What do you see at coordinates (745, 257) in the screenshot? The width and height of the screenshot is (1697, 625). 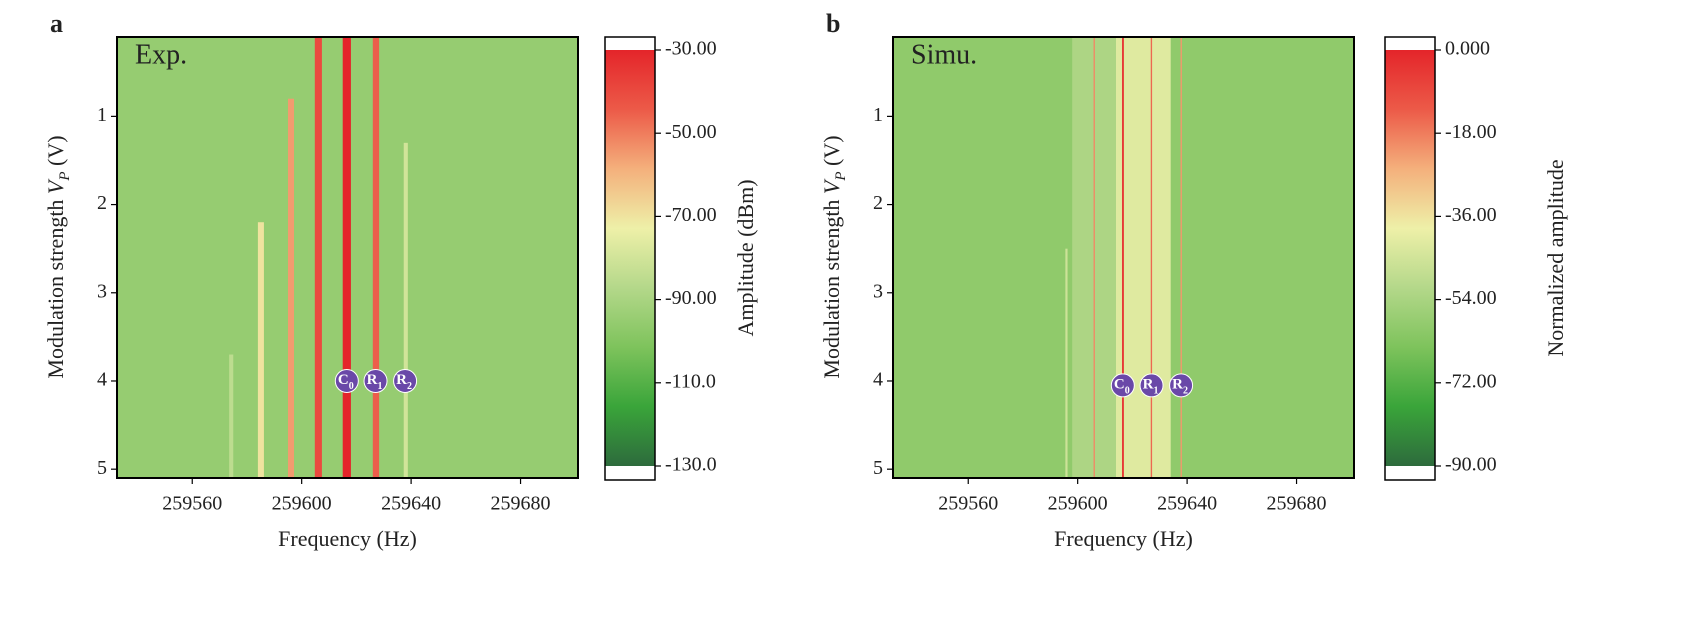 I see `colorbar-label: Amplitude (dBm)` at bounding box center [745, 257].